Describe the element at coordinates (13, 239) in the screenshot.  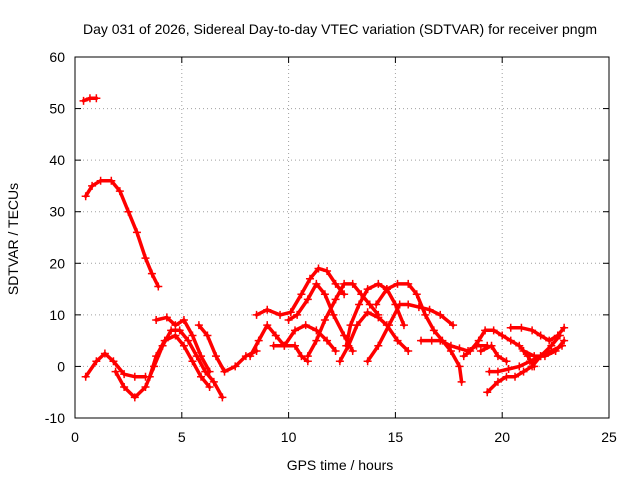
I see `y-axis-label: SDTVAR / TECUs` at that location.